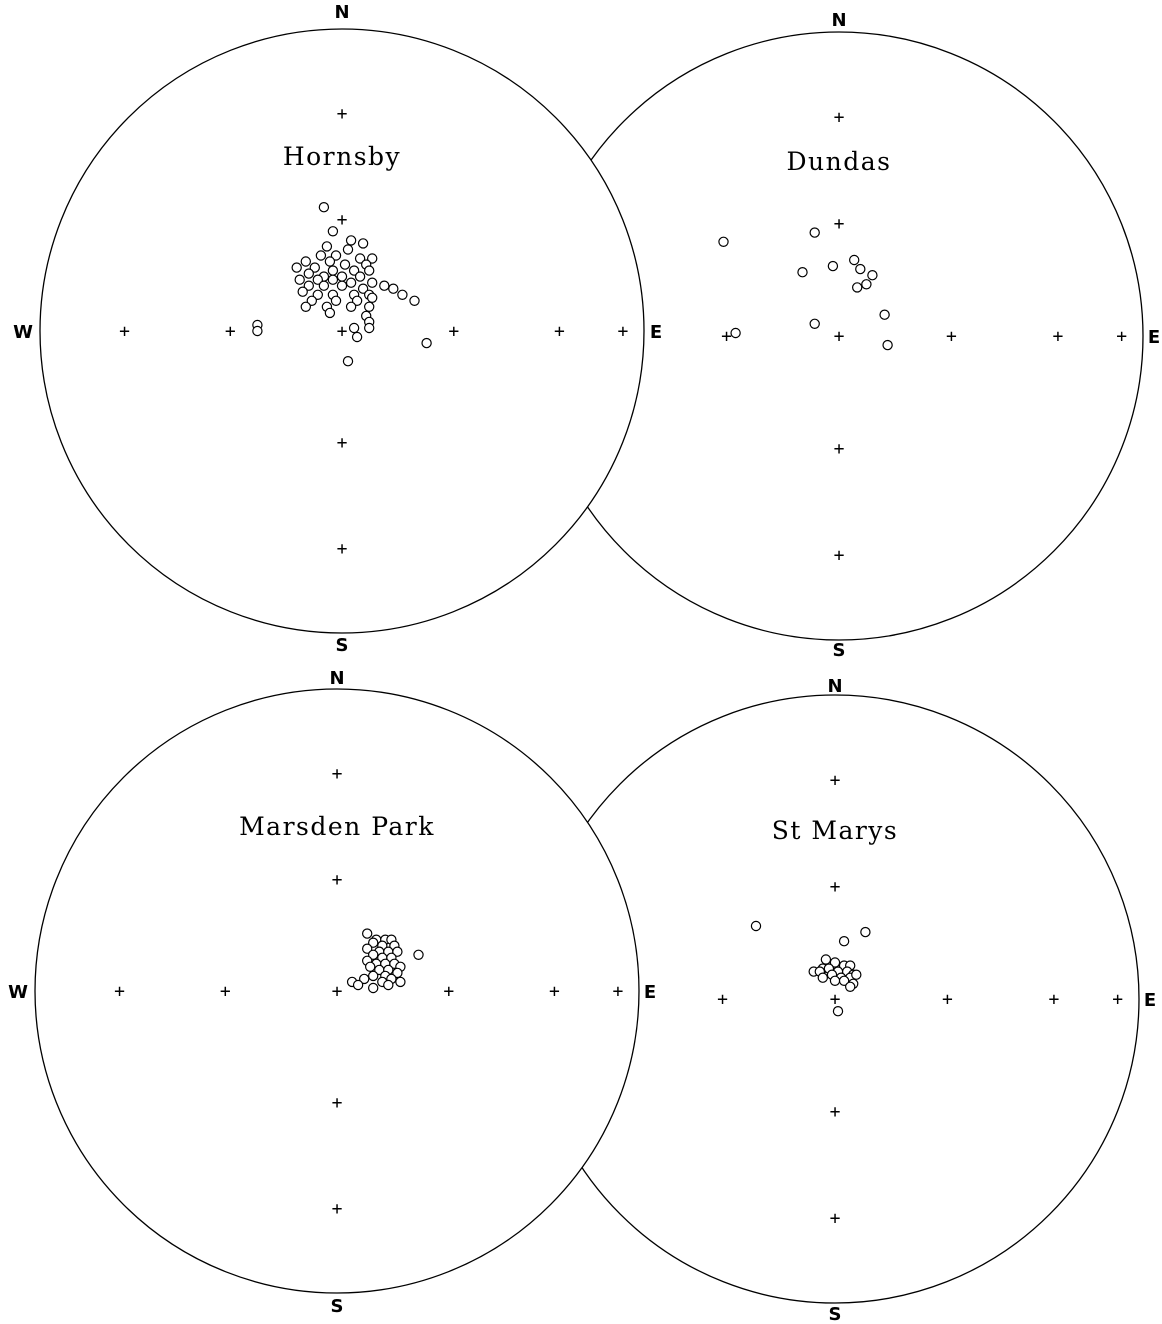 This screenshot has width=1162, height=1324. I want to click on plot-title: Marsden Park, so click(337, 826).